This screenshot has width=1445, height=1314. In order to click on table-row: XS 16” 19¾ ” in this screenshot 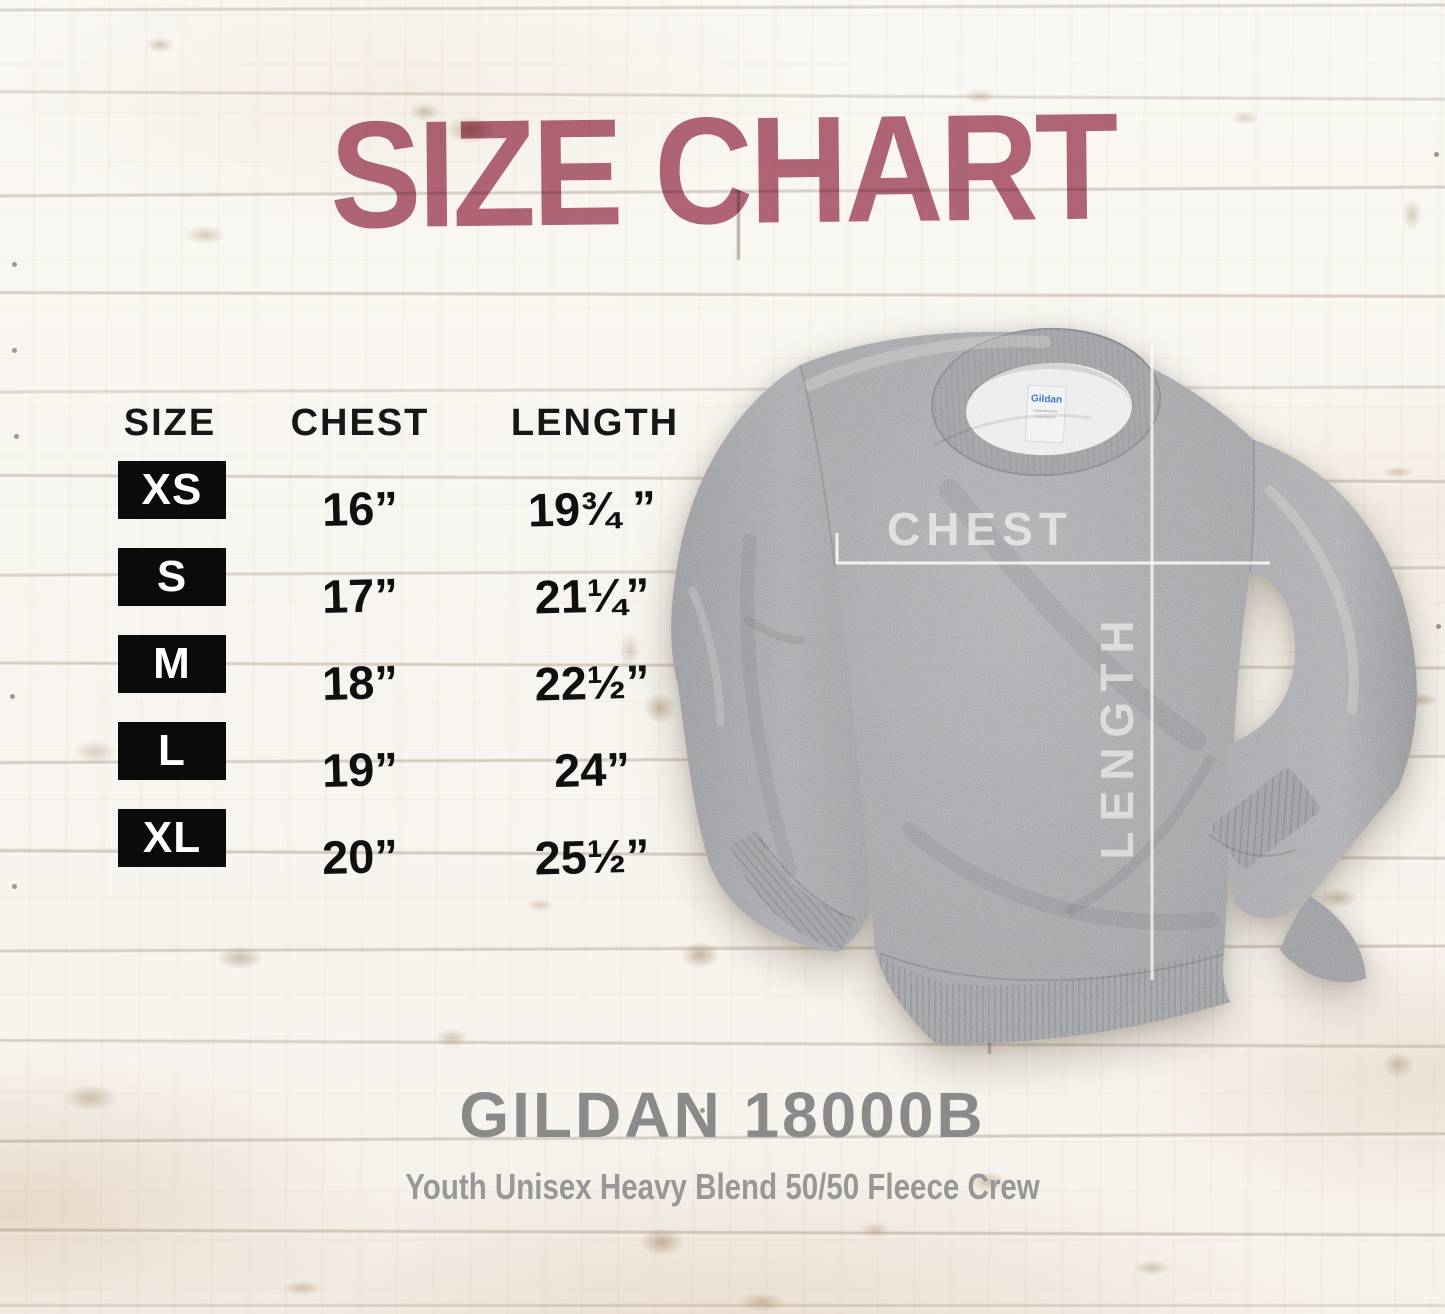, I will do `click(380, 499)`.